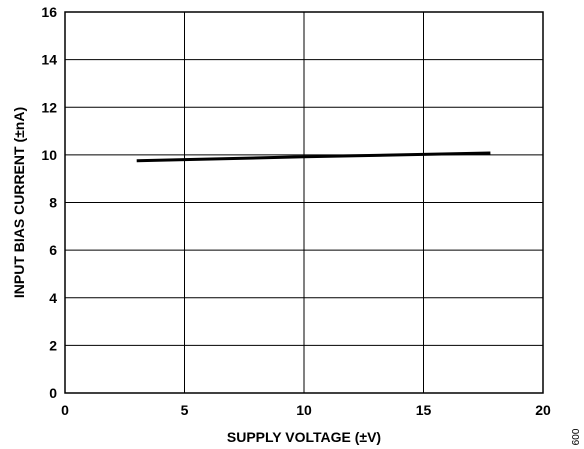 Image resolution: width=584 pixels, height=449 pixels. I want to click on x-tick-label: 10, so click(304, 410).